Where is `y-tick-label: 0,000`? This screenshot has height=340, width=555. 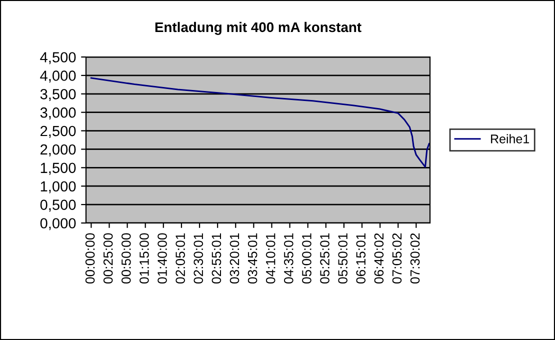 y-tick-label: 0,000 is located at coordinates (58, 224).